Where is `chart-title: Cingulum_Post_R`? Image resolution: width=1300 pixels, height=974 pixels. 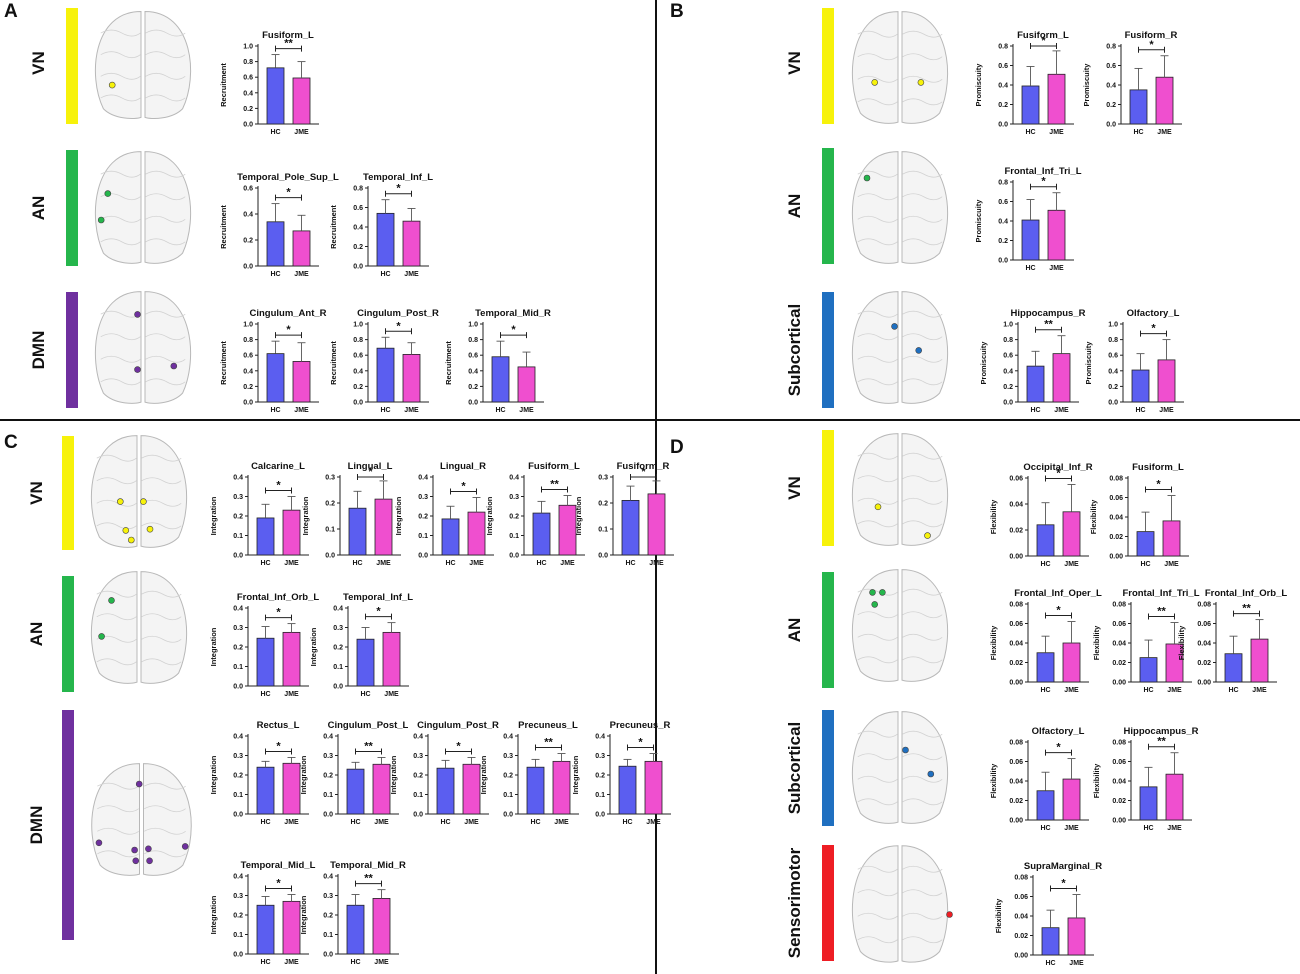
chart-title: Cingulum_Post_R is located at coordinates (458, 725).